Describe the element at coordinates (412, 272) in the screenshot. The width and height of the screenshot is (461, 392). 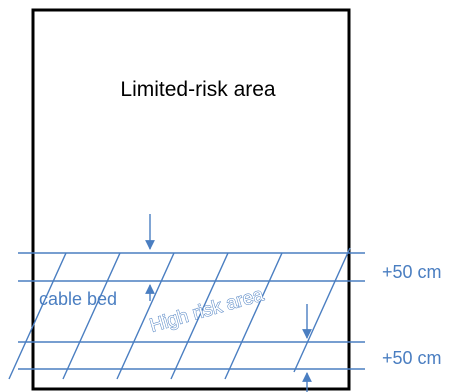
I see `offset-top-label: +50 cm` at that location.